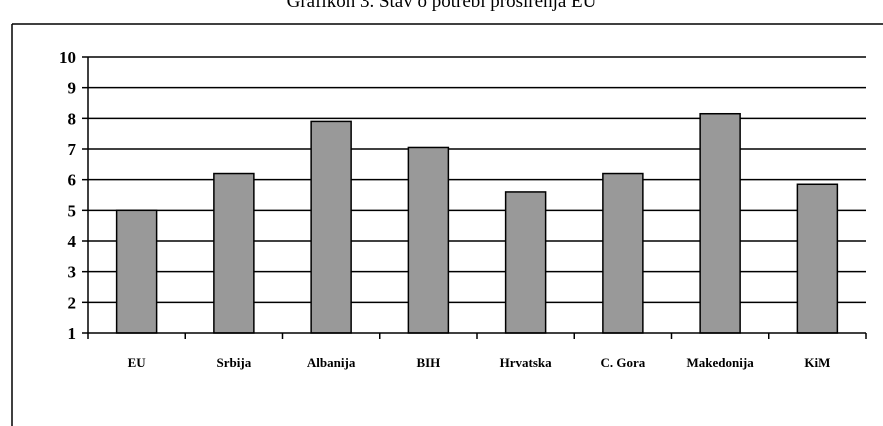 This screenshot has height=426, width=883. I want to click on bar-hrvatska, so click(525, 262).